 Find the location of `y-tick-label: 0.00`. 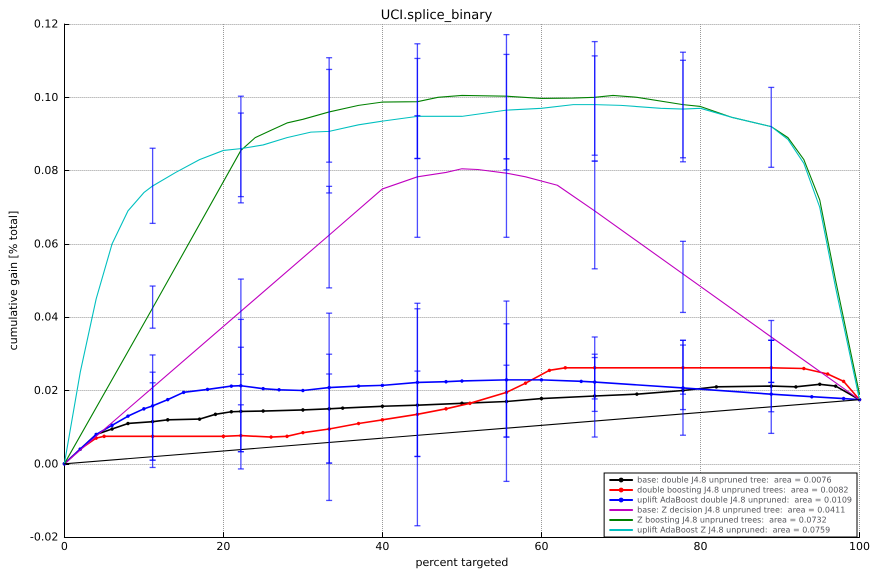

y-tick-label: 0.00 is located at coordinates (46, 463).